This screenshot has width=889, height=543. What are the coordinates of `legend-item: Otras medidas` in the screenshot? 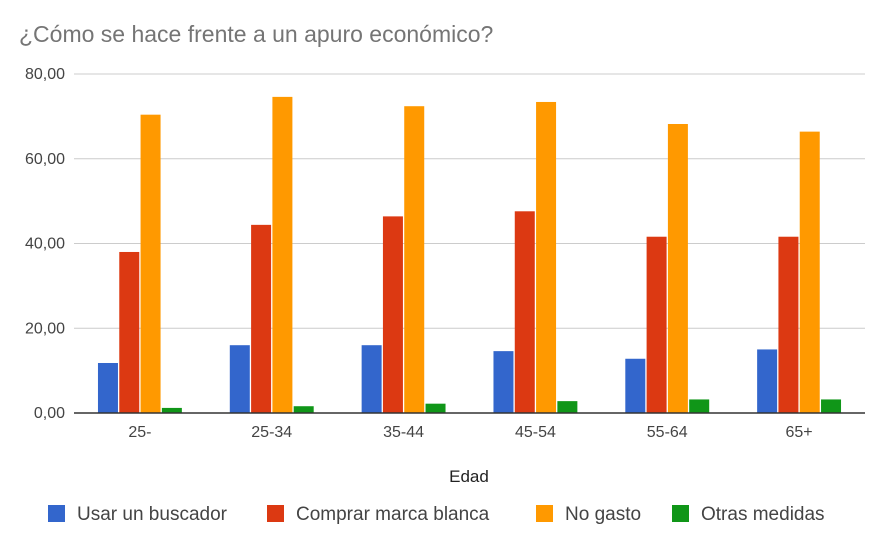 It's located at (748, 514).